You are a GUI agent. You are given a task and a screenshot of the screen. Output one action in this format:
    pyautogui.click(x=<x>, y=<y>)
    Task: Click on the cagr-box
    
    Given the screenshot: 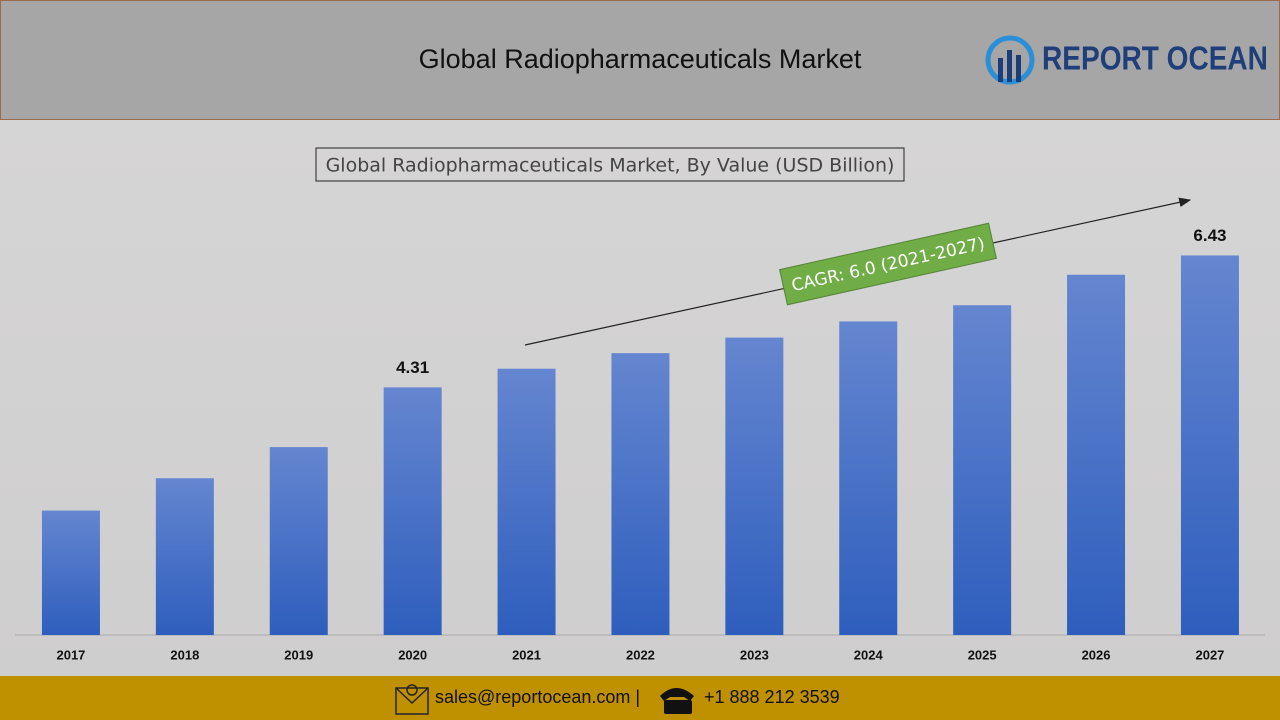 What is the action you would take?
    pyautogui.click(x=888, y=264)
    